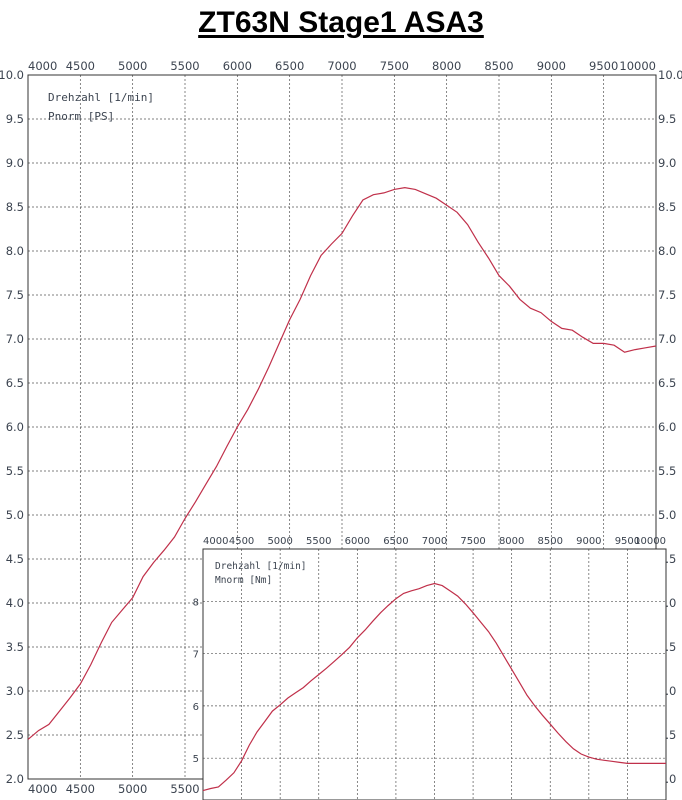 This screenshot has width=682, height=800. Describe the element at coordinates (101, 97) in the screenshot. I see `main-x-axis-label: Drehzahl [1/min]` at that location.